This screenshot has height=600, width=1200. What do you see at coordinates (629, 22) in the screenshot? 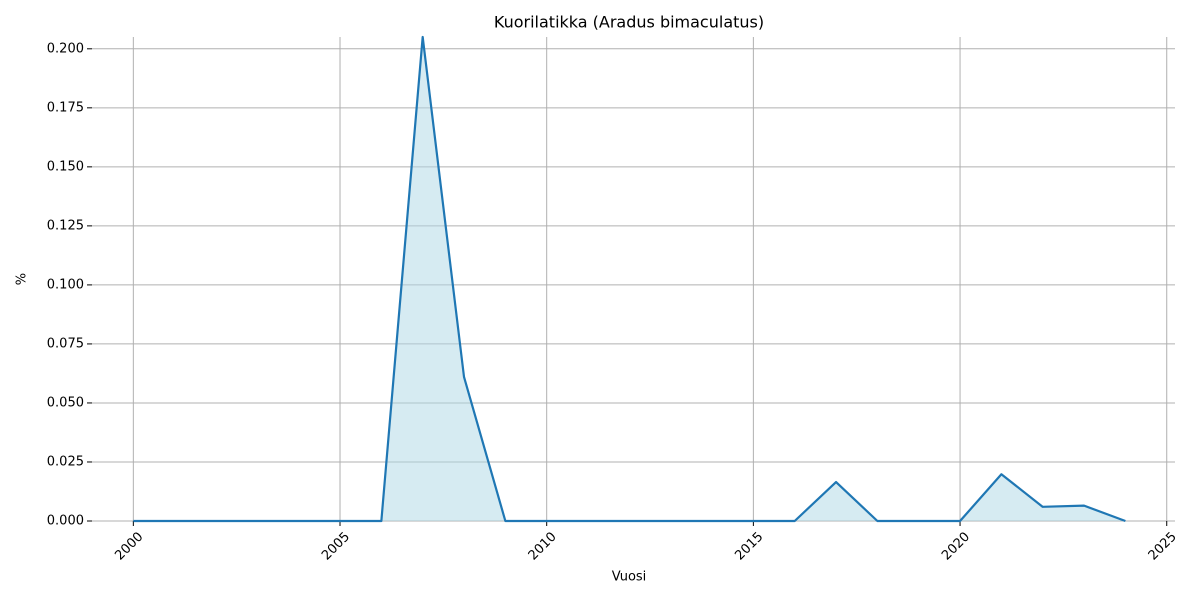
I see `chart-title: Kuorilatikka (Aradus bimaculatus)` at bounding box center [629, 22].